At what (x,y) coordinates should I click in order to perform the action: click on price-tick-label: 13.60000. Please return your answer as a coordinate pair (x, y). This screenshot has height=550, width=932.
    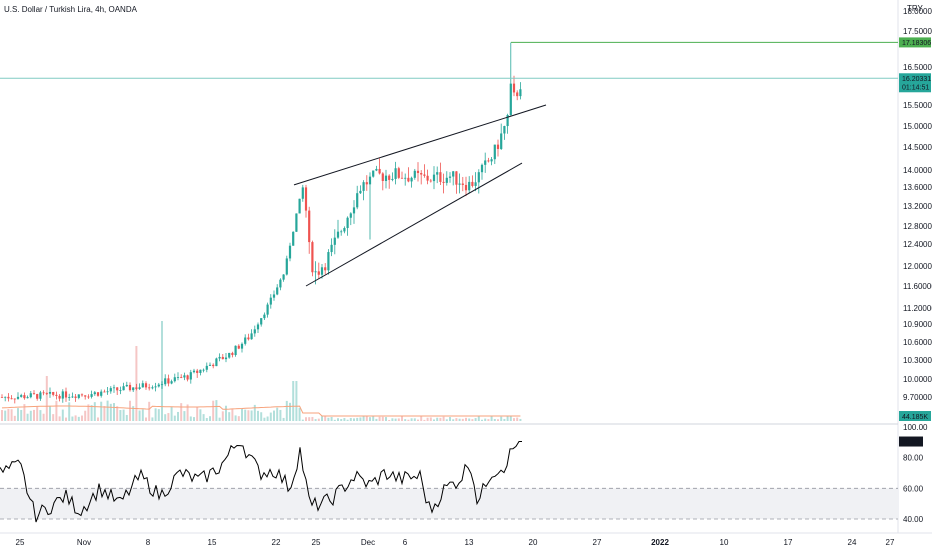
    Looking at the image, I should click on (917, 187).